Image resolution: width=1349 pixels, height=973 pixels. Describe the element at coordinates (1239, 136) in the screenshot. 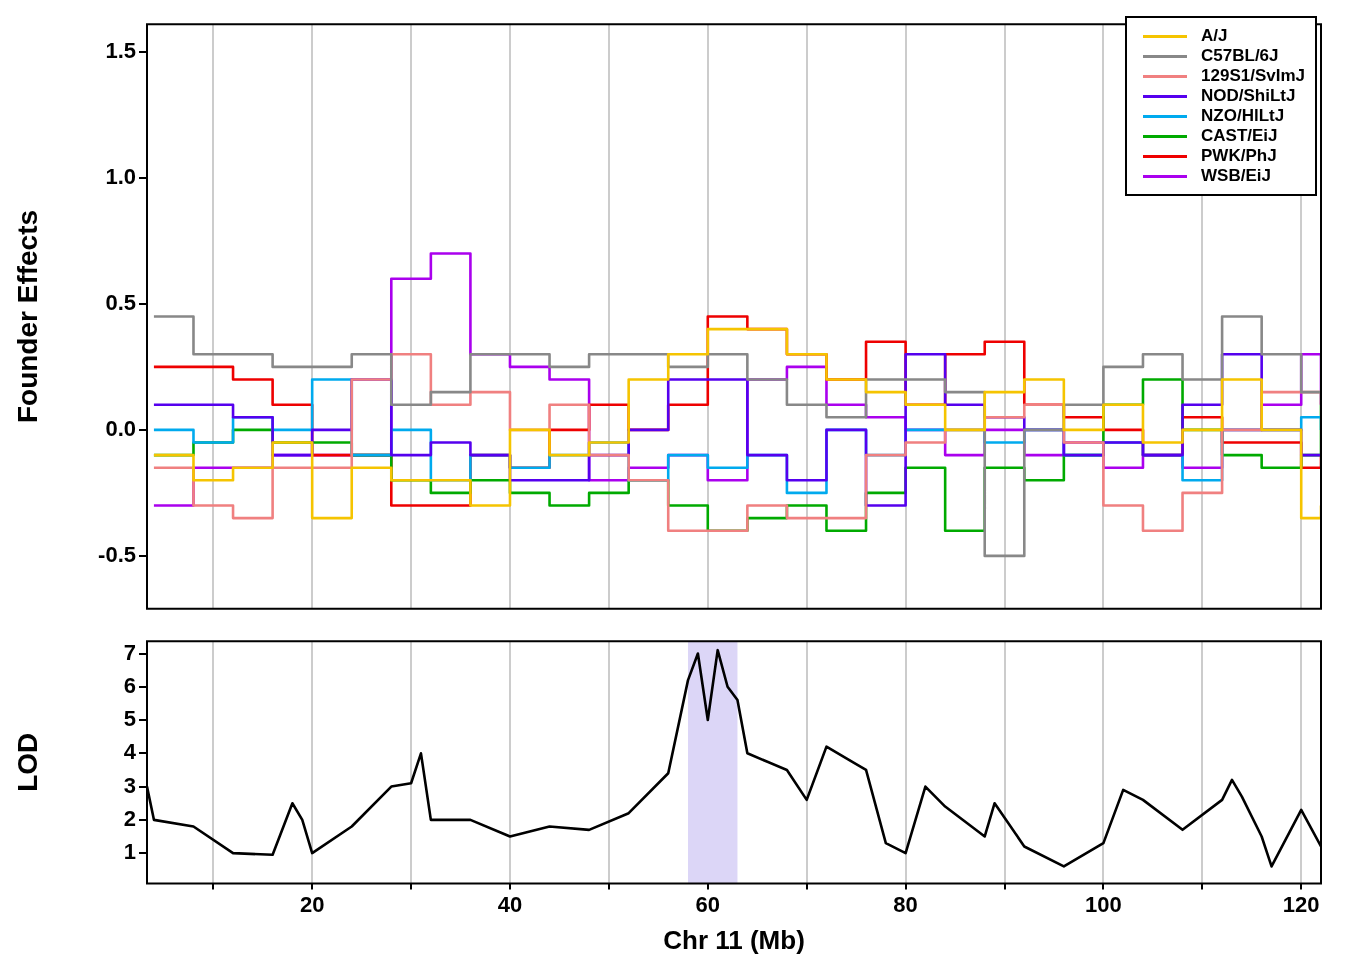

I see `legend-label: CAST/EiJ` at that location.